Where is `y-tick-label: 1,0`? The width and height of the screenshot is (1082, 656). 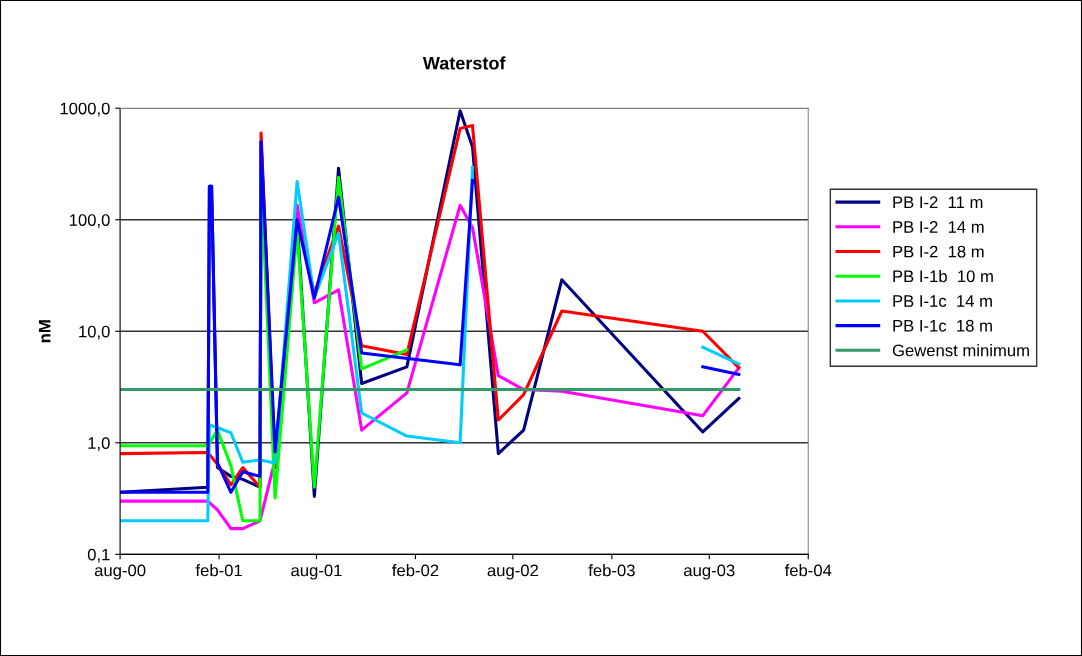
y-tick-label: 1,0 is located at coordinates (99, 444).